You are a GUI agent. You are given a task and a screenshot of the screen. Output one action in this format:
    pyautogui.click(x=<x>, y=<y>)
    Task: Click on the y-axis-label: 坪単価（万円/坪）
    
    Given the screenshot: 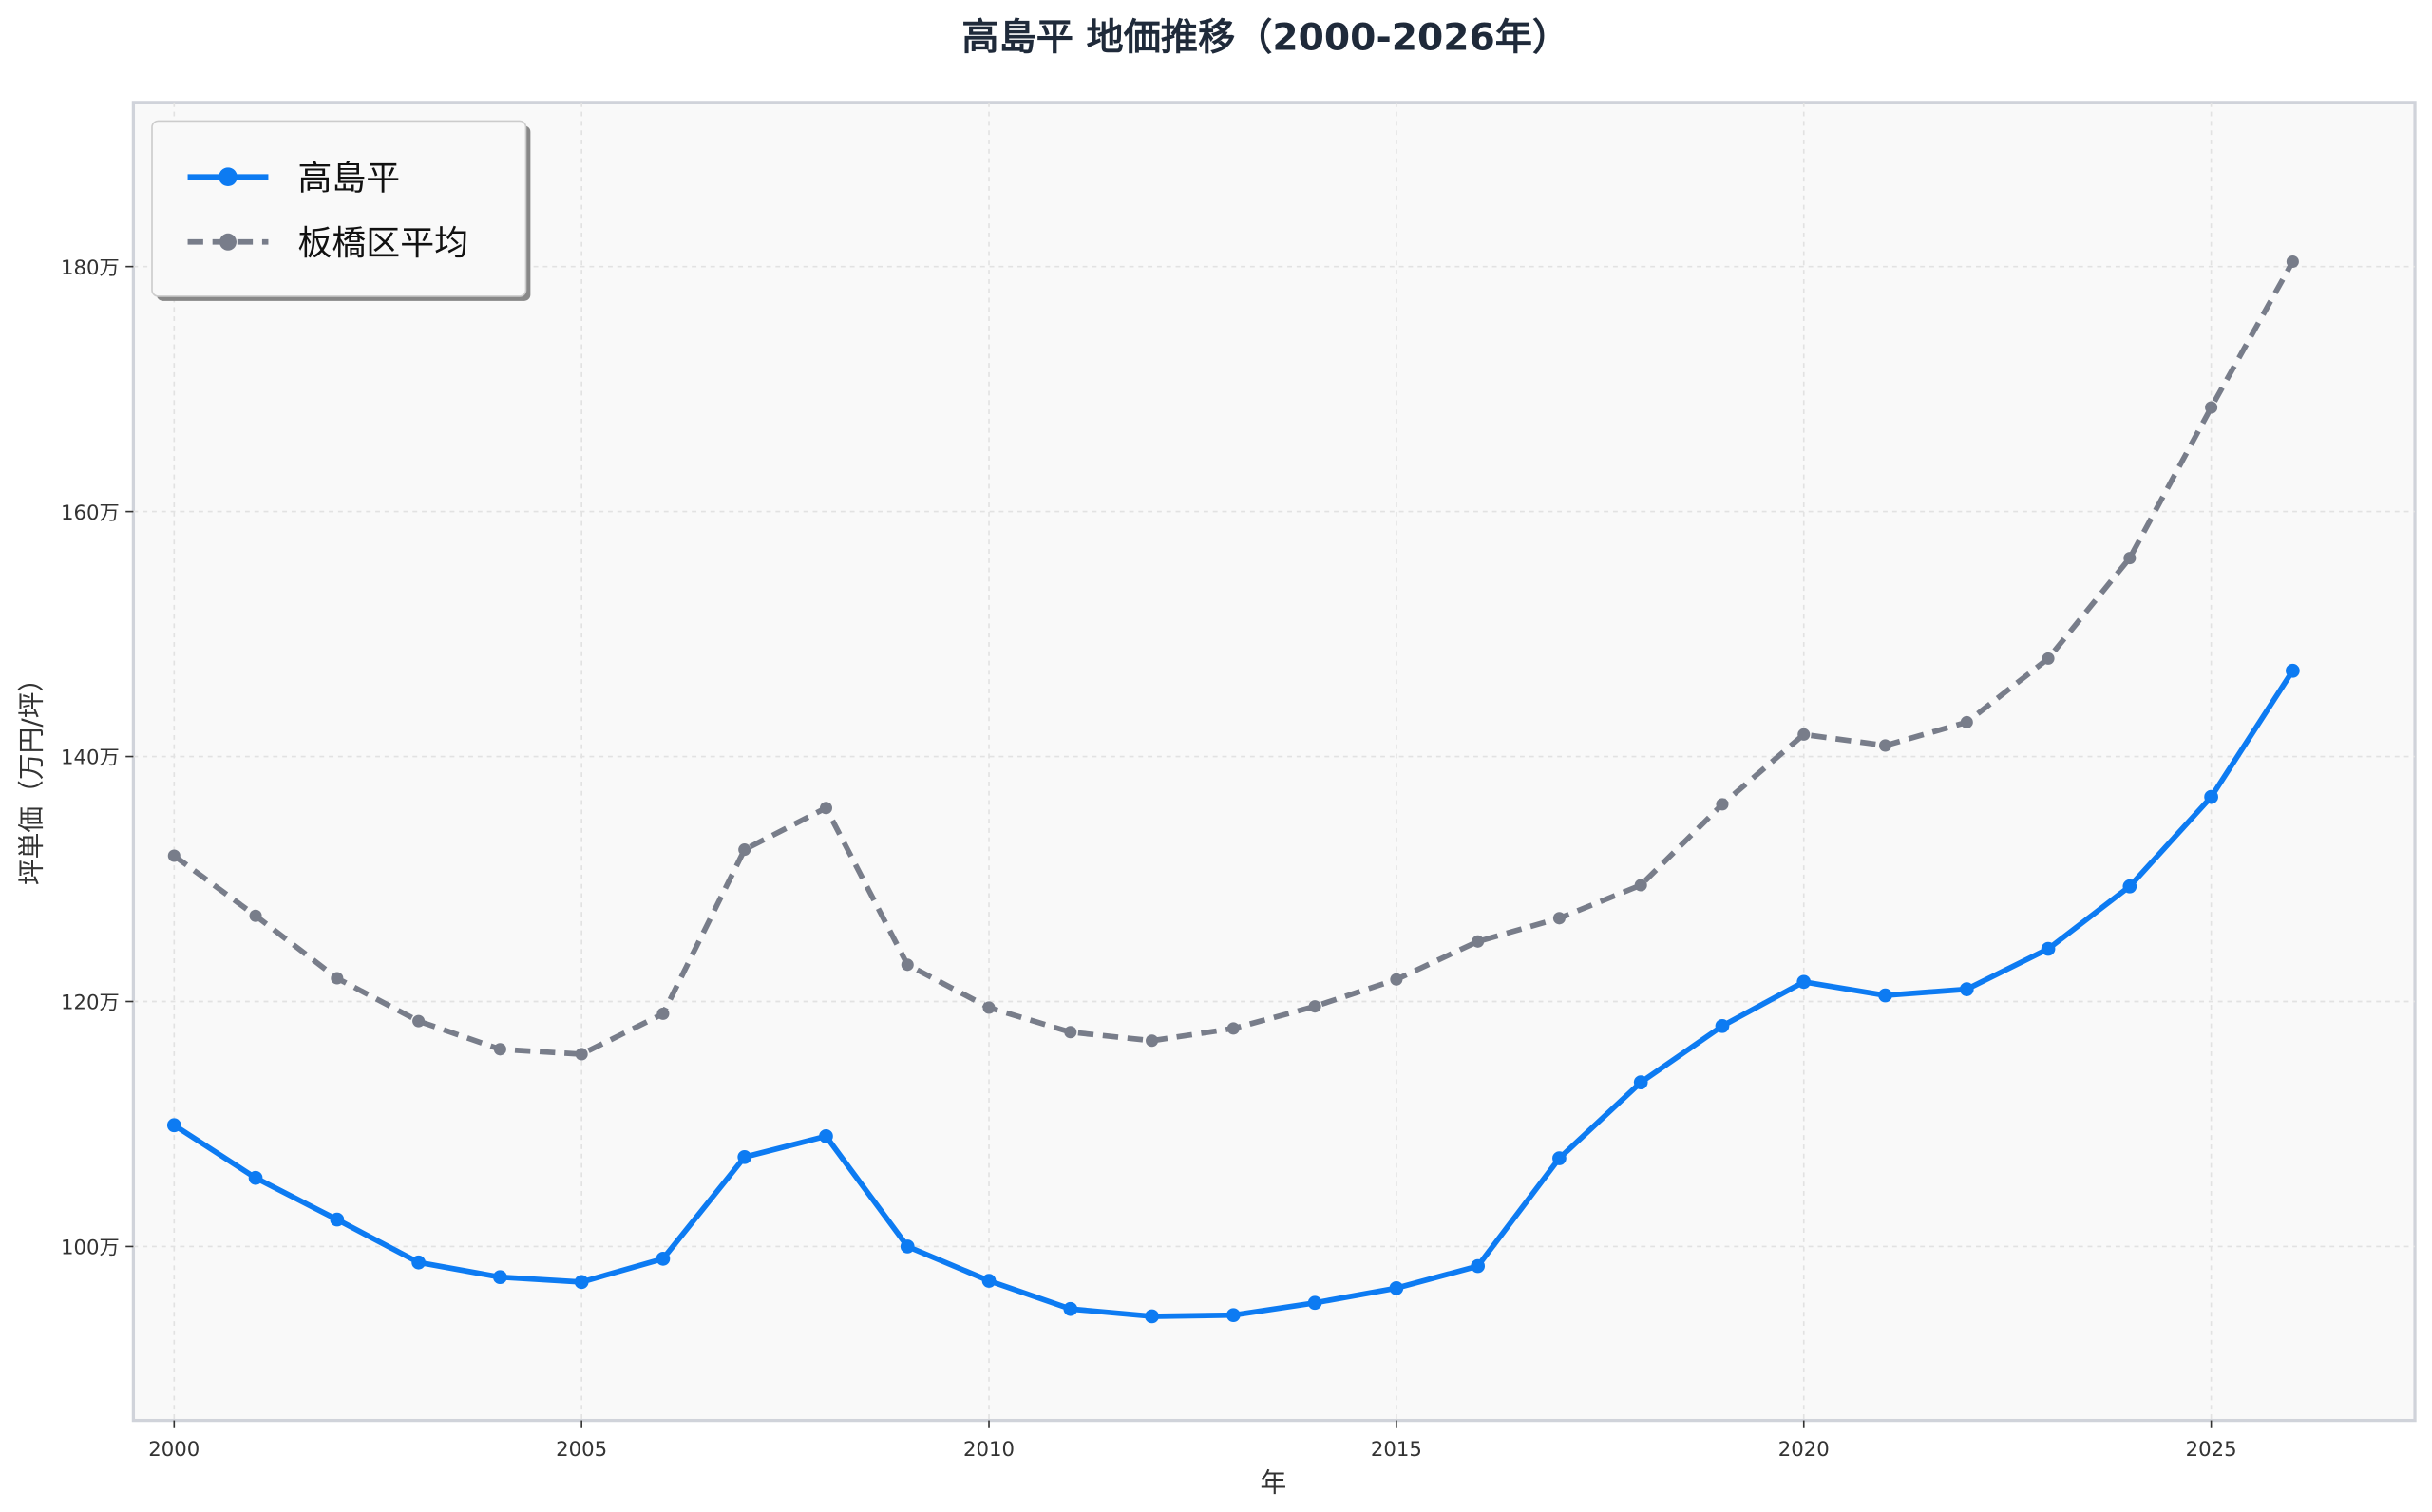 What is the action you would take?
    pyautogui.click(x=31, y=776)
    